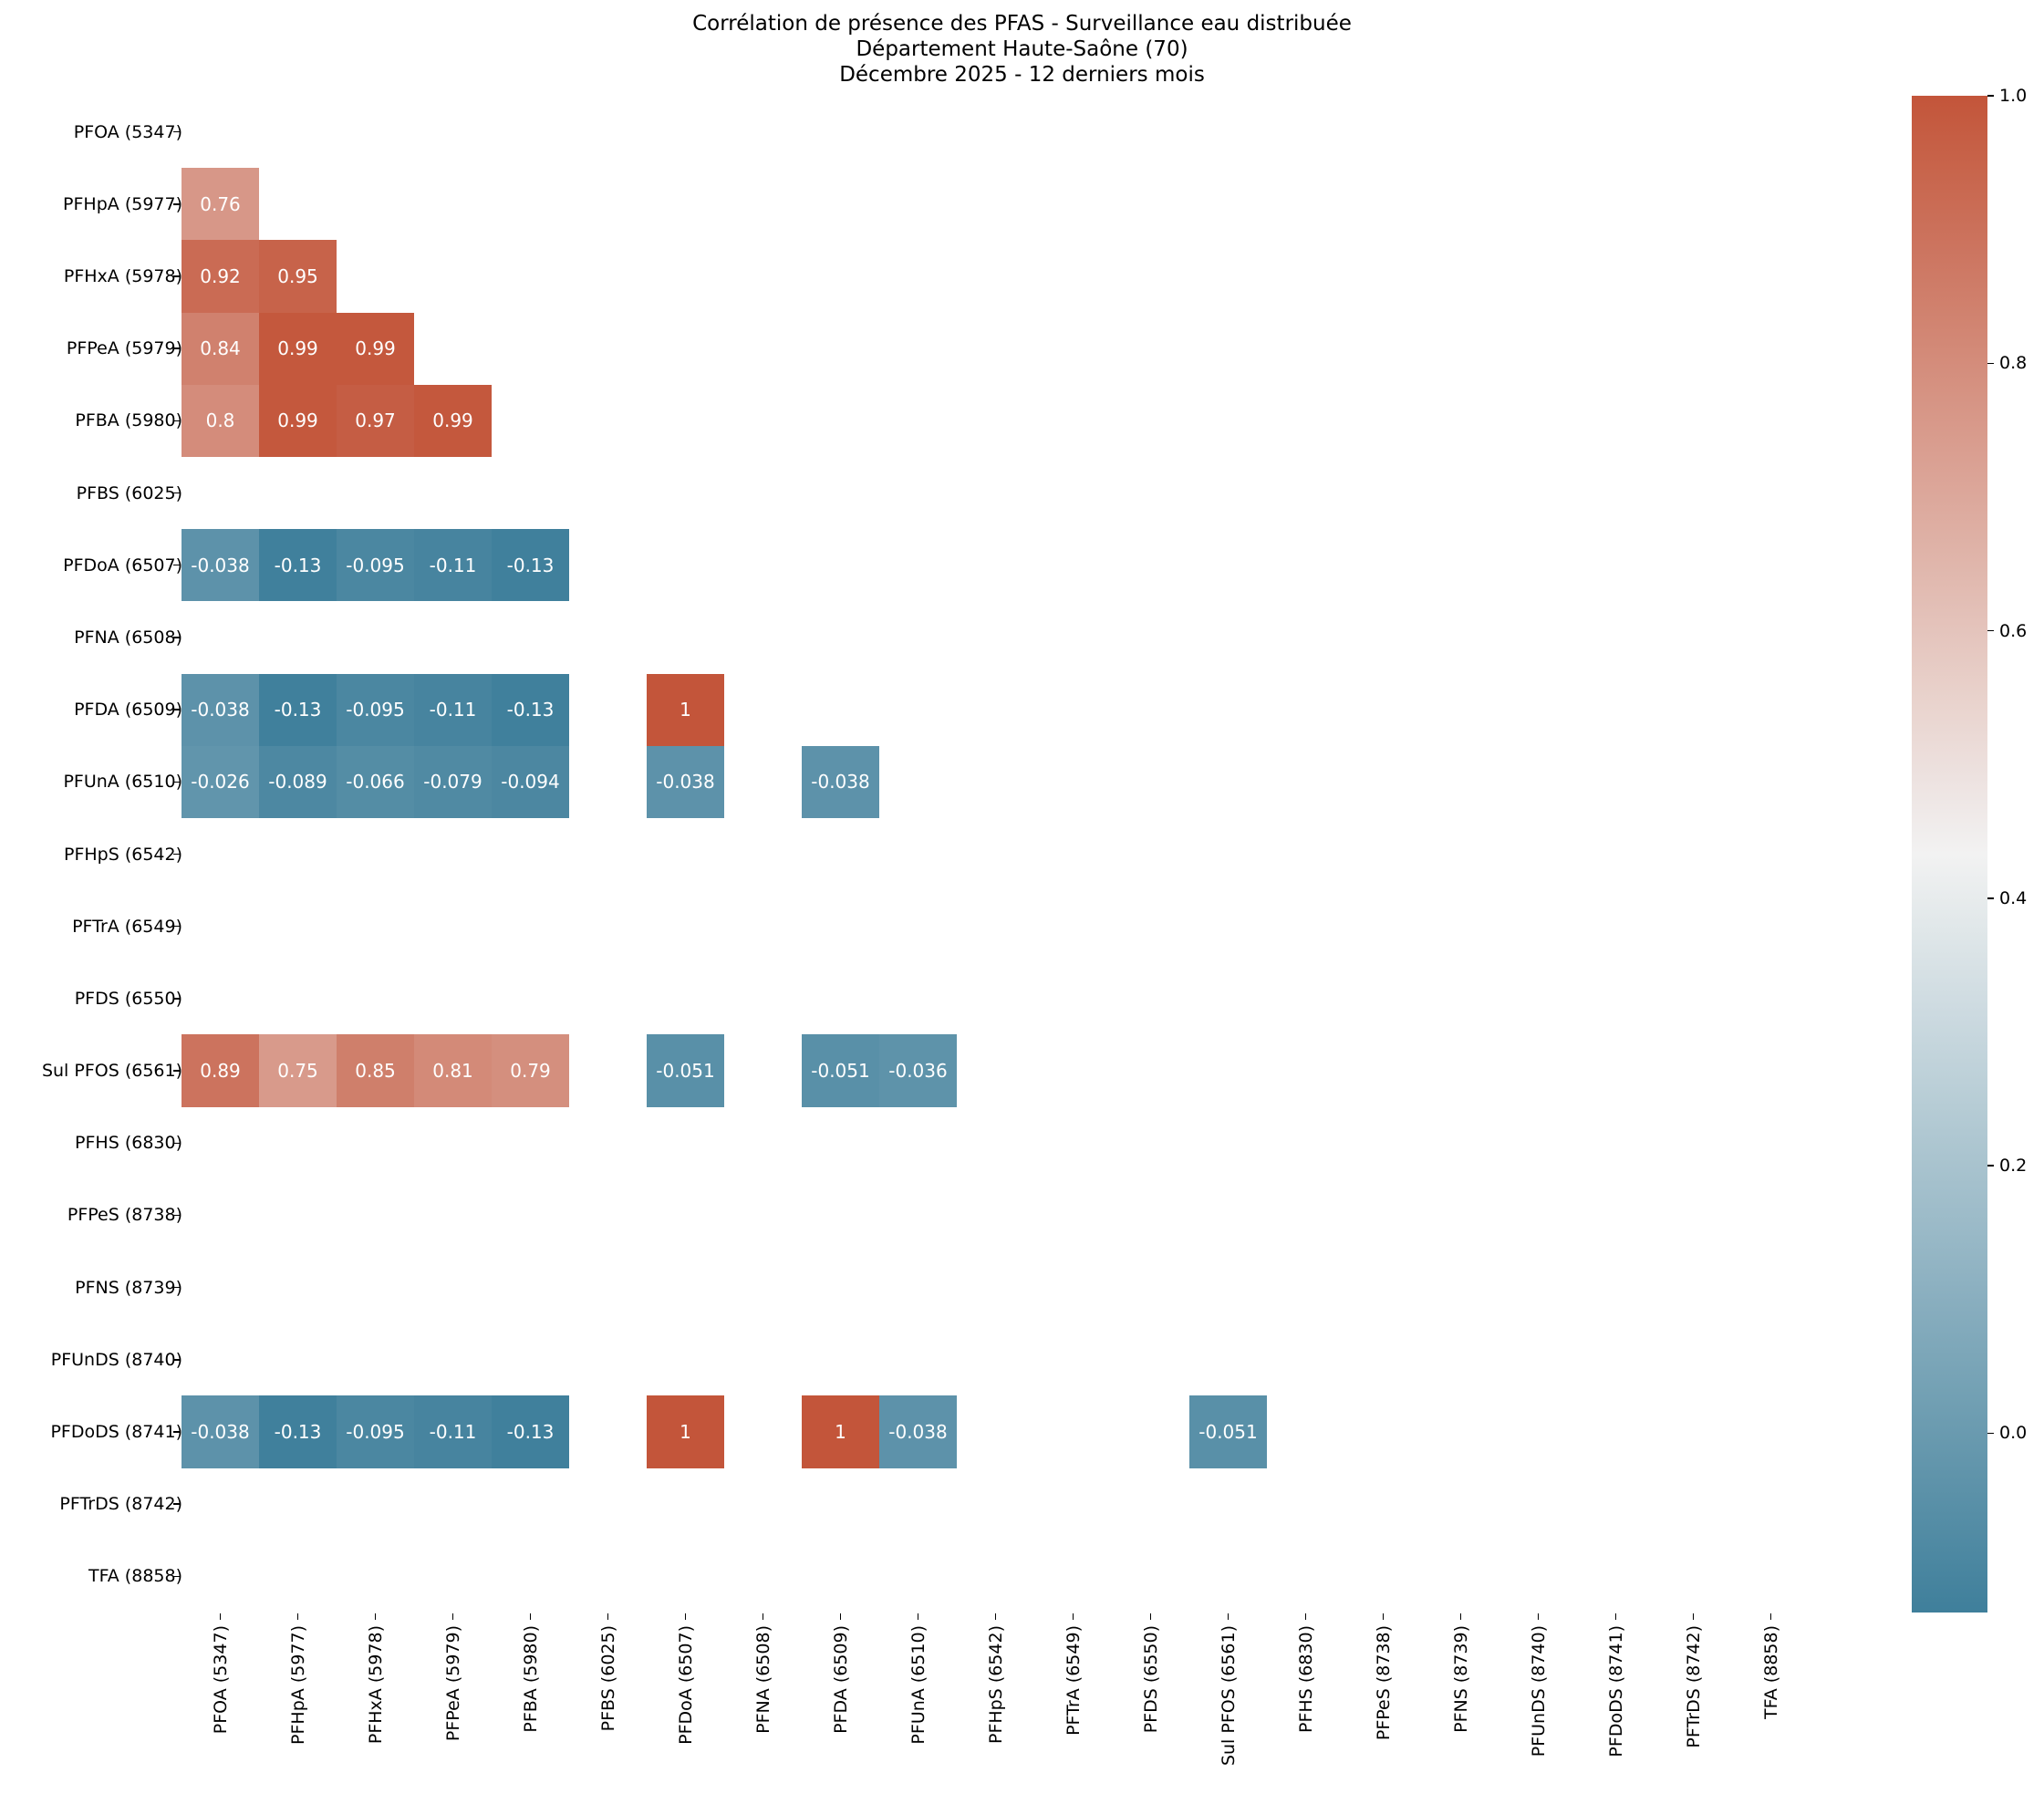 The width and height of the screenshot is (2044, 1794). I want to click on x-tick-label: PFPeA (5979), so click(452, 1683).